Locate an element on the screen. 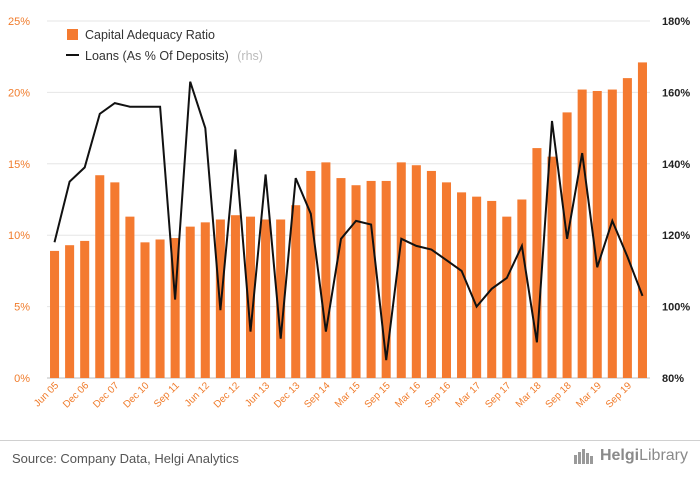 Image resolution: width=700 pixels, height=483 pixels. x-tick-label: Sep 19 is located at coordinates (619, 395).